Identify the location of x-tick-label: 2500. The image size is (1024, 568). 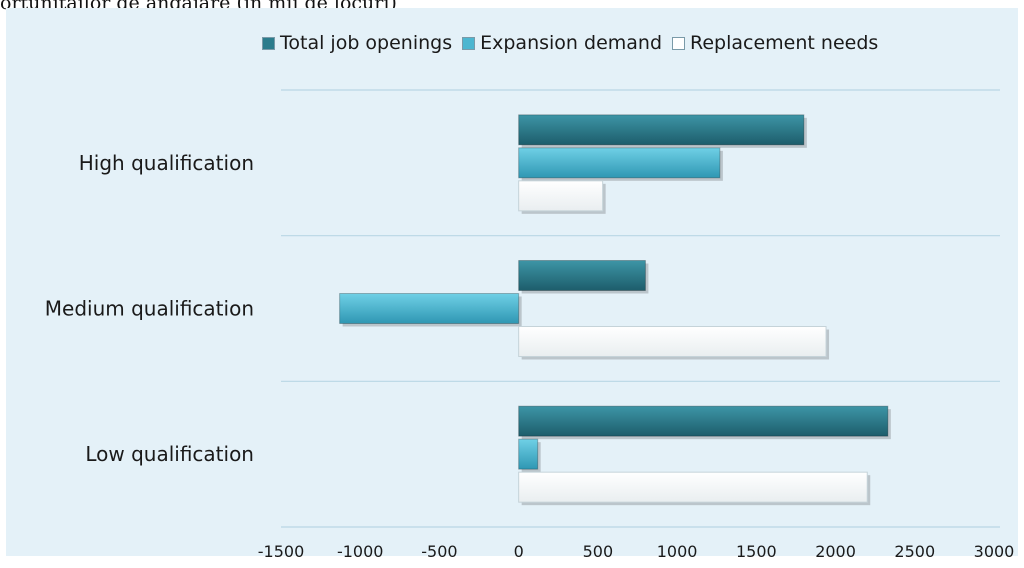
(914, 551).